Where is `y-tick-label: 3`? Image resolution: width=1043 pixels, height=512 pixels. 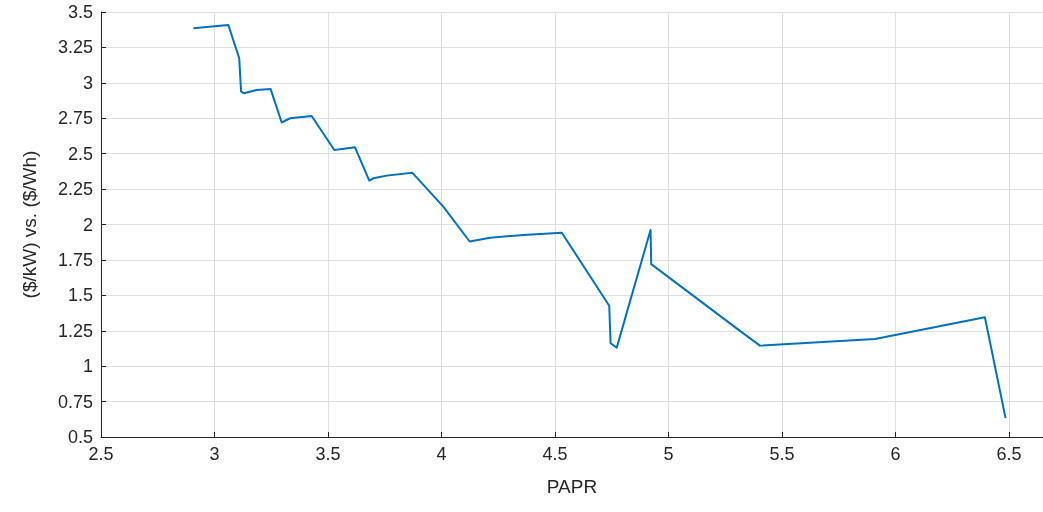 y-tick-label: 3 is located at coordinates (87, 82).